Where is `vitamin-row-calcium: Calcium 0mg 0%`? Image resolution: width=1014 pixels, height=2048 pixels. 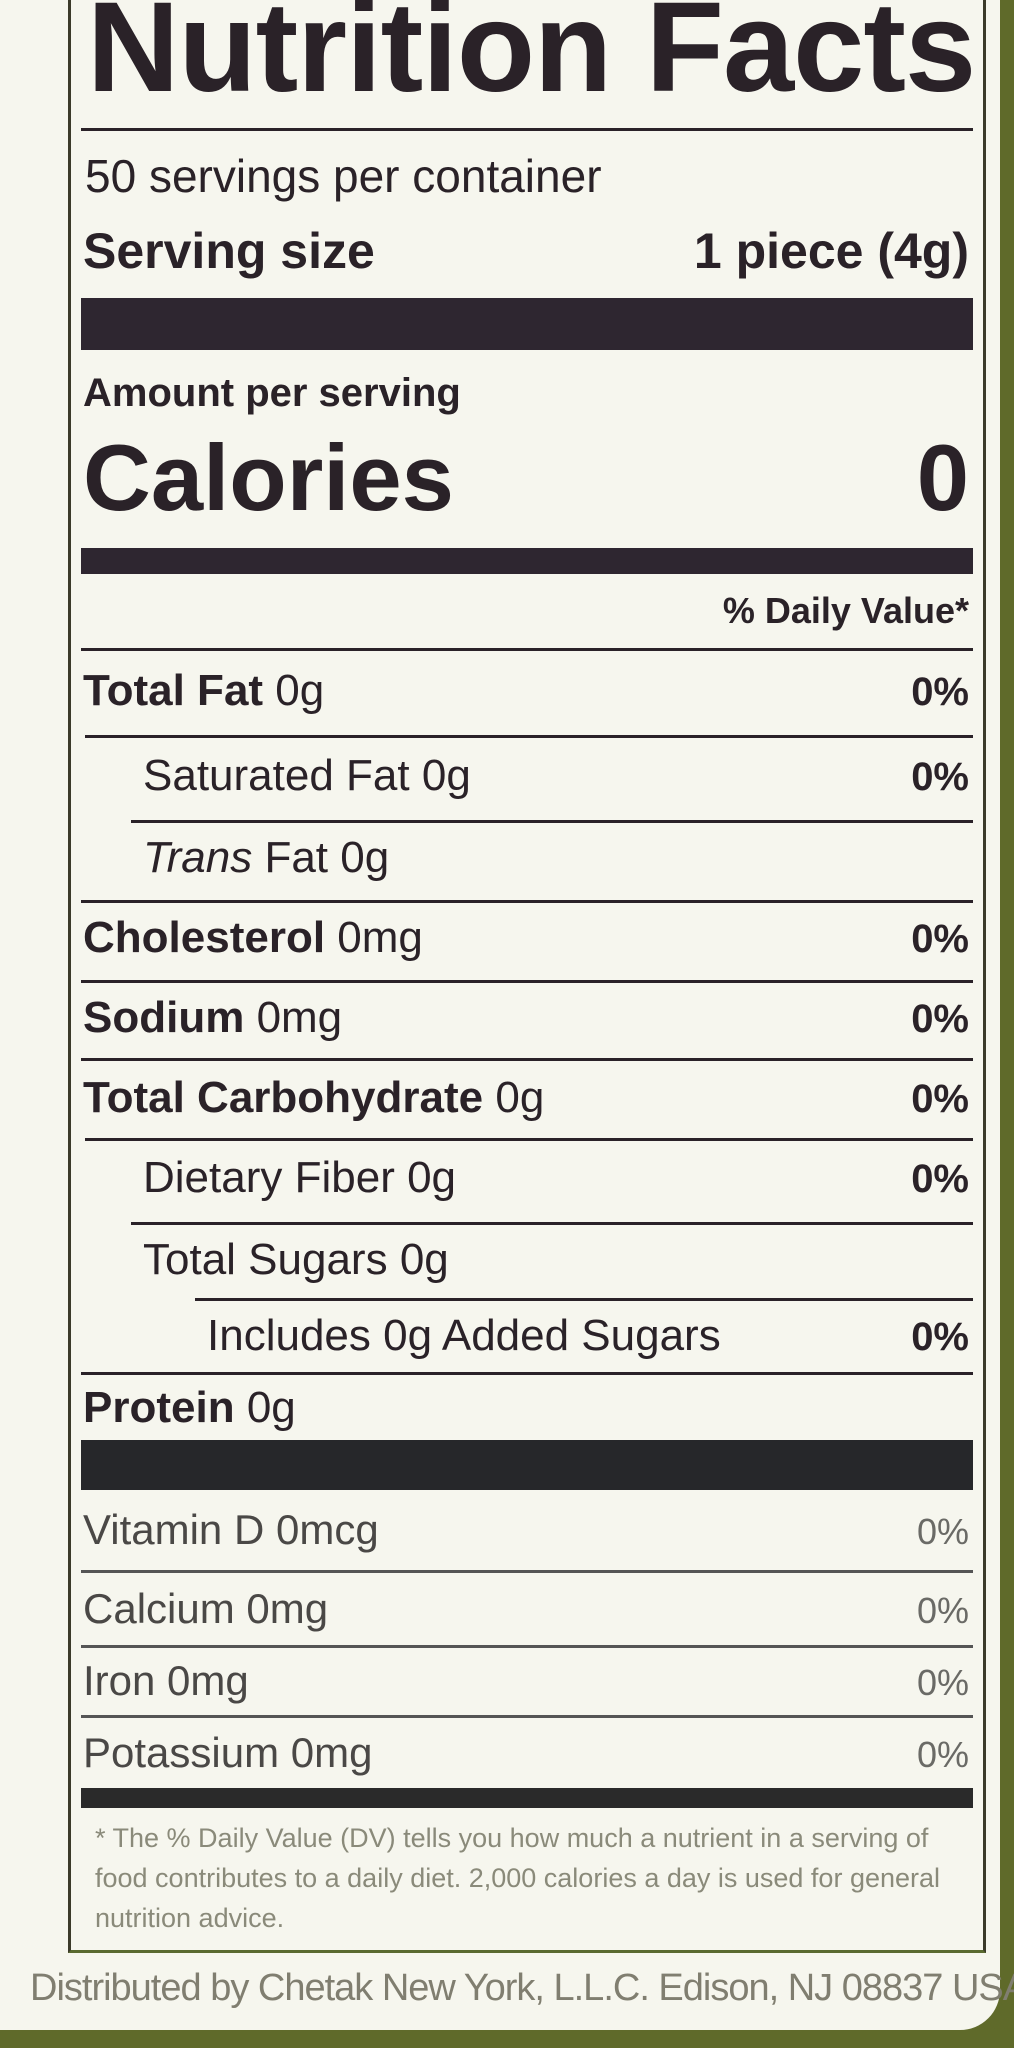
vitamin-row-calcium: Calcium 0mg 0% is located at coordinates (526, 1610).